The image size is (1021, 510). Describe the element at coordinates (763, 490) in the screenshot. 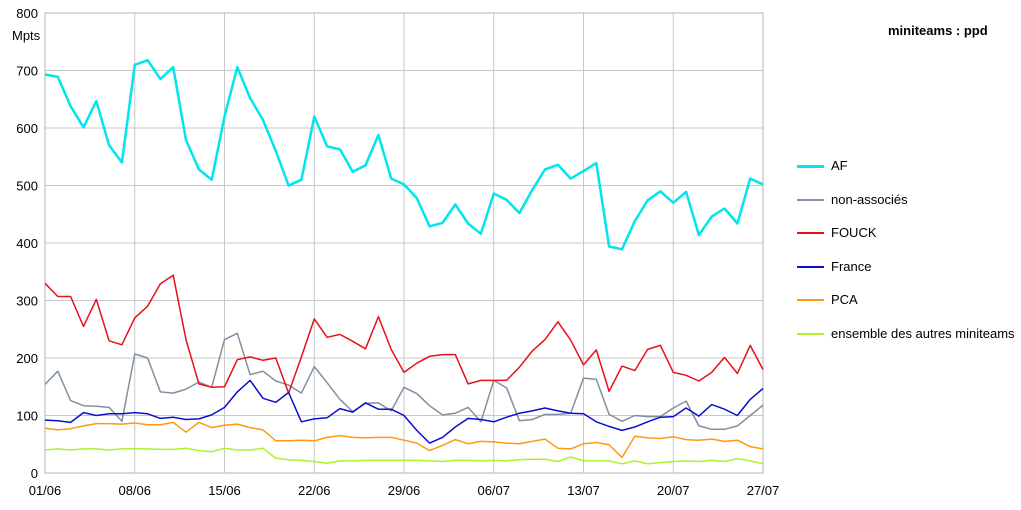

I see `x-tick-label: 27/07` at that location.